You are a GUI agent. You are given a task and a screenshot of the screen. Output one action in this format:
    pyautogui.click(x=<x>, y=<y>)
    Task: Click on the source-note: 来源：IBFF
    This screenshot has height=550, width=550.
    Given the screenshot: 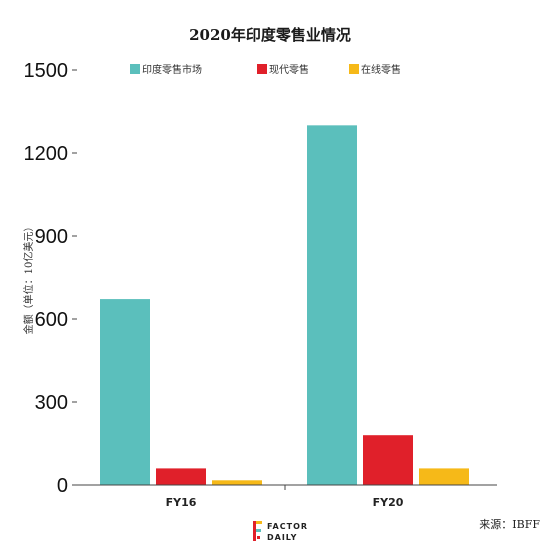 What is the action you would take?
    pyautogui.click(x=509, y=524)
    